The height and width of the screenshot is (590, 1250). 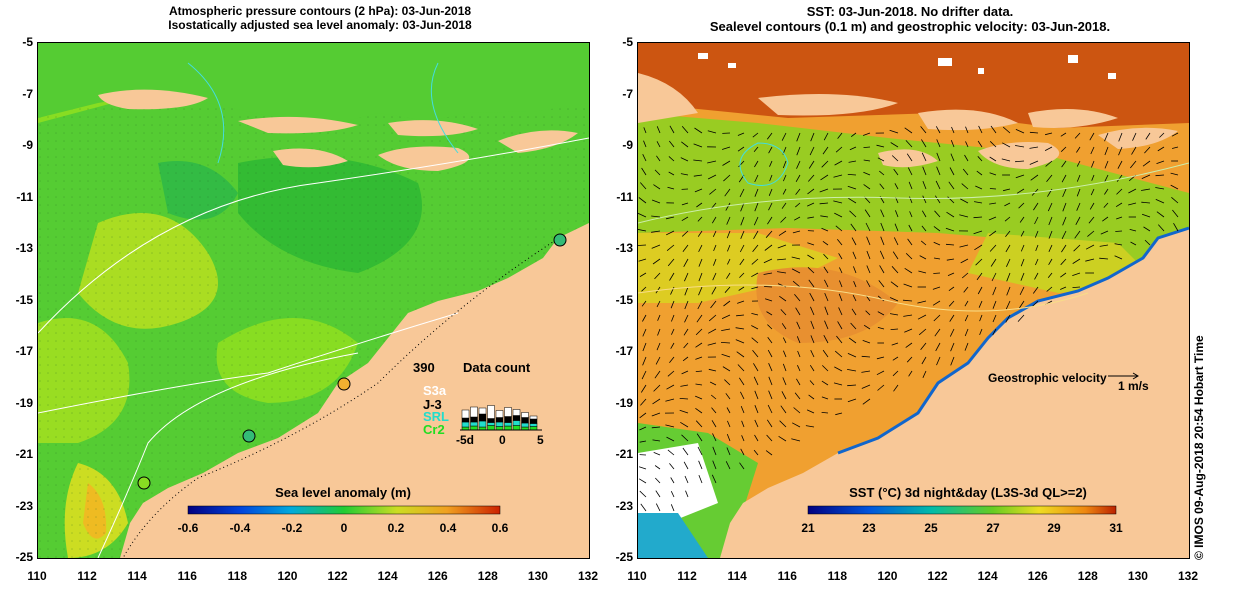 What do you see at coordinates (627, 93) in the screenshot?
I see `y-tick-label: -7` at bounding box center [627, 93].